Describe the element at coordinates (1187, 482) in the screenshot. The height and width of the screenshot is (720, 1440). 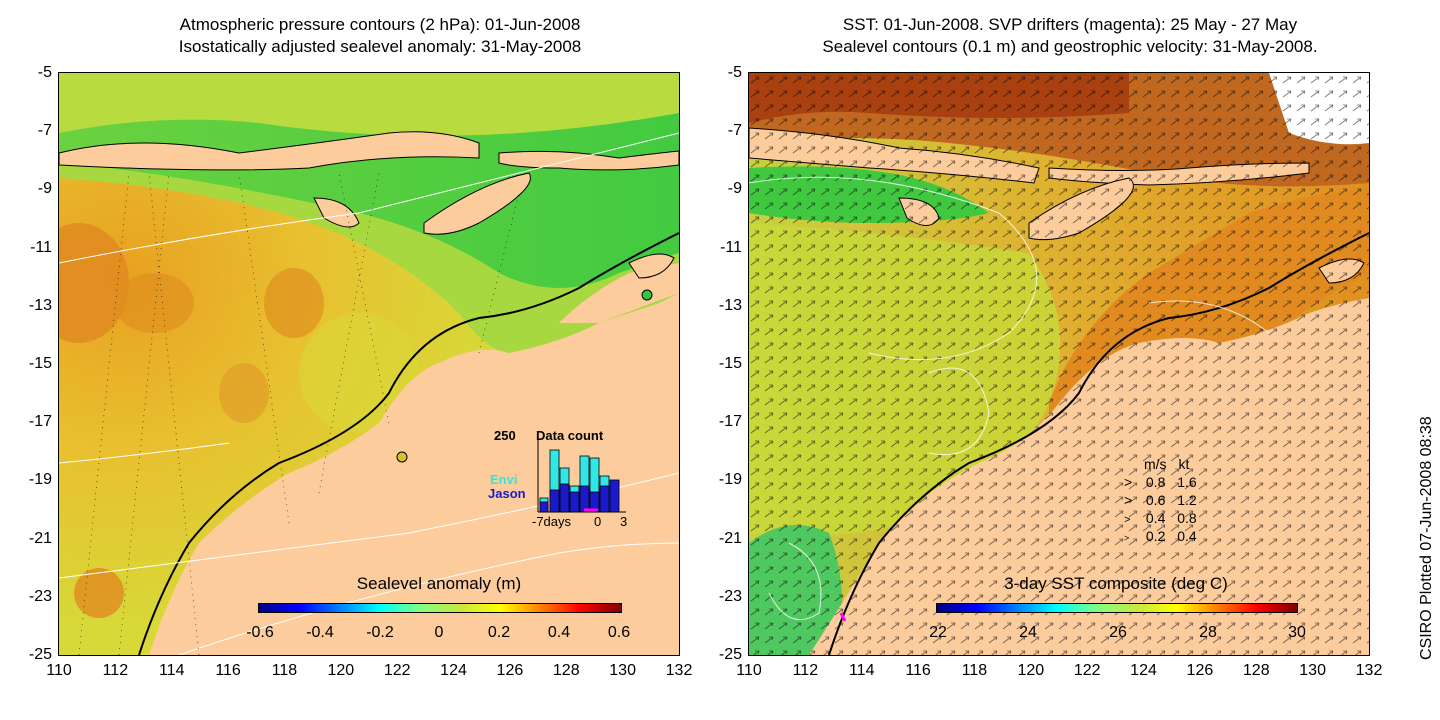
I see `legend-kt: 1.6` at that location.